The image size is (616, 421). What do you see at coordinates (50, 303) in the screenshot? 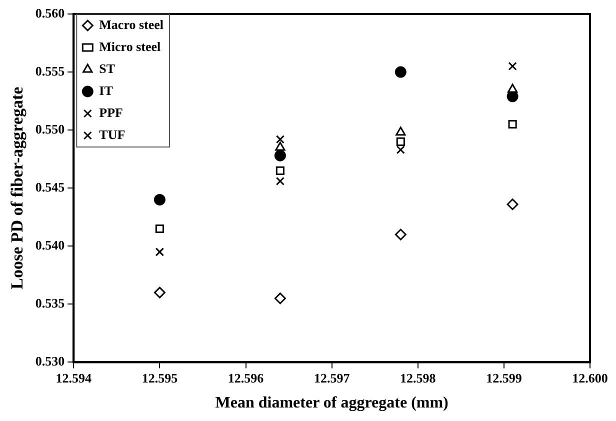
I see `y-tick-label: 0.535` at bounding box center [50, 303].